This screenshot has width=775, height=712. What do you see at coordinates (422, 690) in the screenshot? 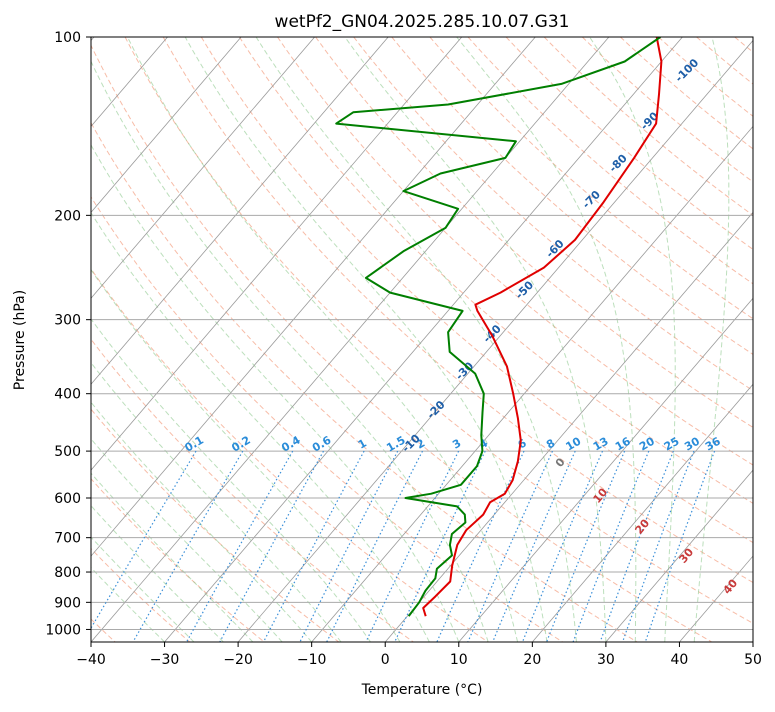
I see `x-axis-label: Temperature (°C)` at bounding box center [422, 690].